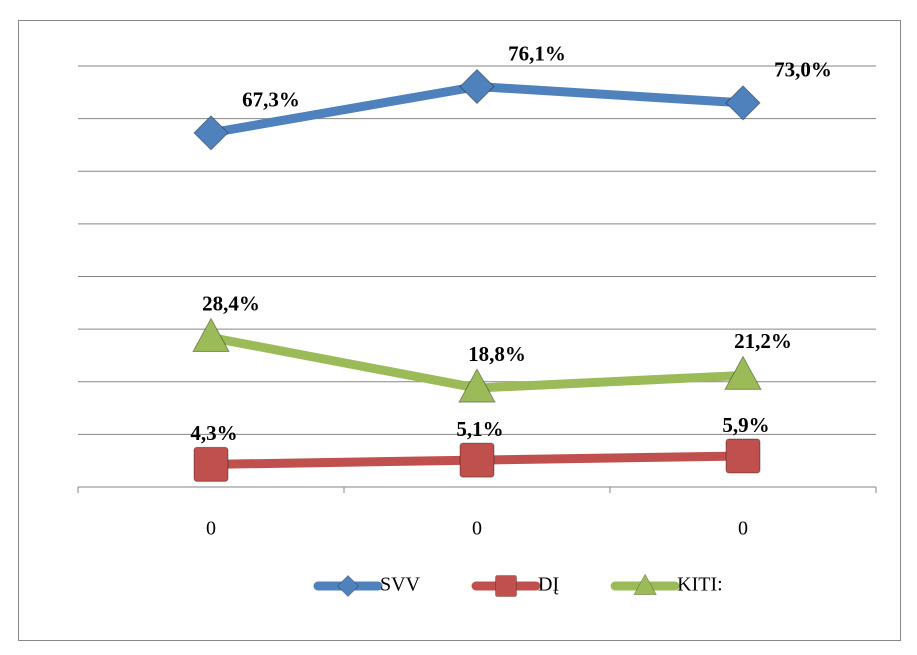  I want to click on data-label: 76,1%, so click(537, 53).